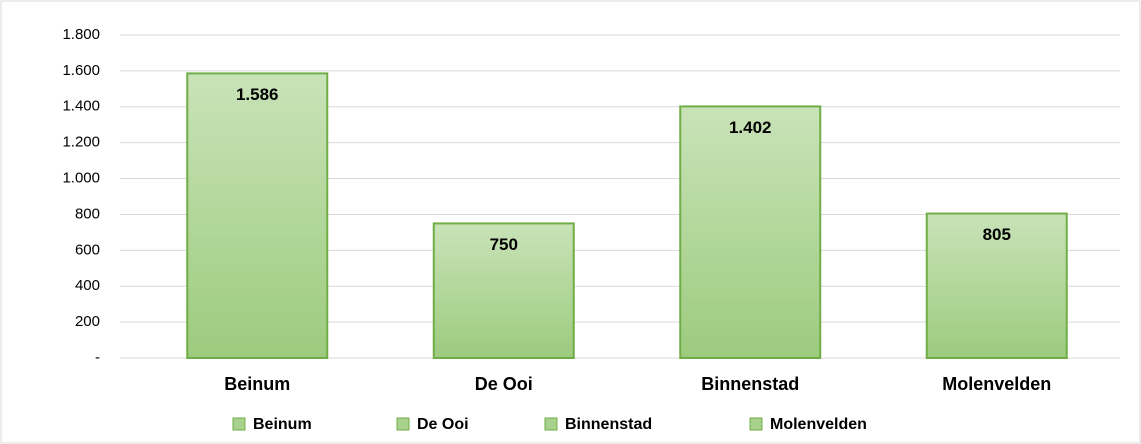  What do you see at coordinates (81, 178) in the screenshot?
I see `y-tick-label: 1.000` at bounding box center [81, 178].